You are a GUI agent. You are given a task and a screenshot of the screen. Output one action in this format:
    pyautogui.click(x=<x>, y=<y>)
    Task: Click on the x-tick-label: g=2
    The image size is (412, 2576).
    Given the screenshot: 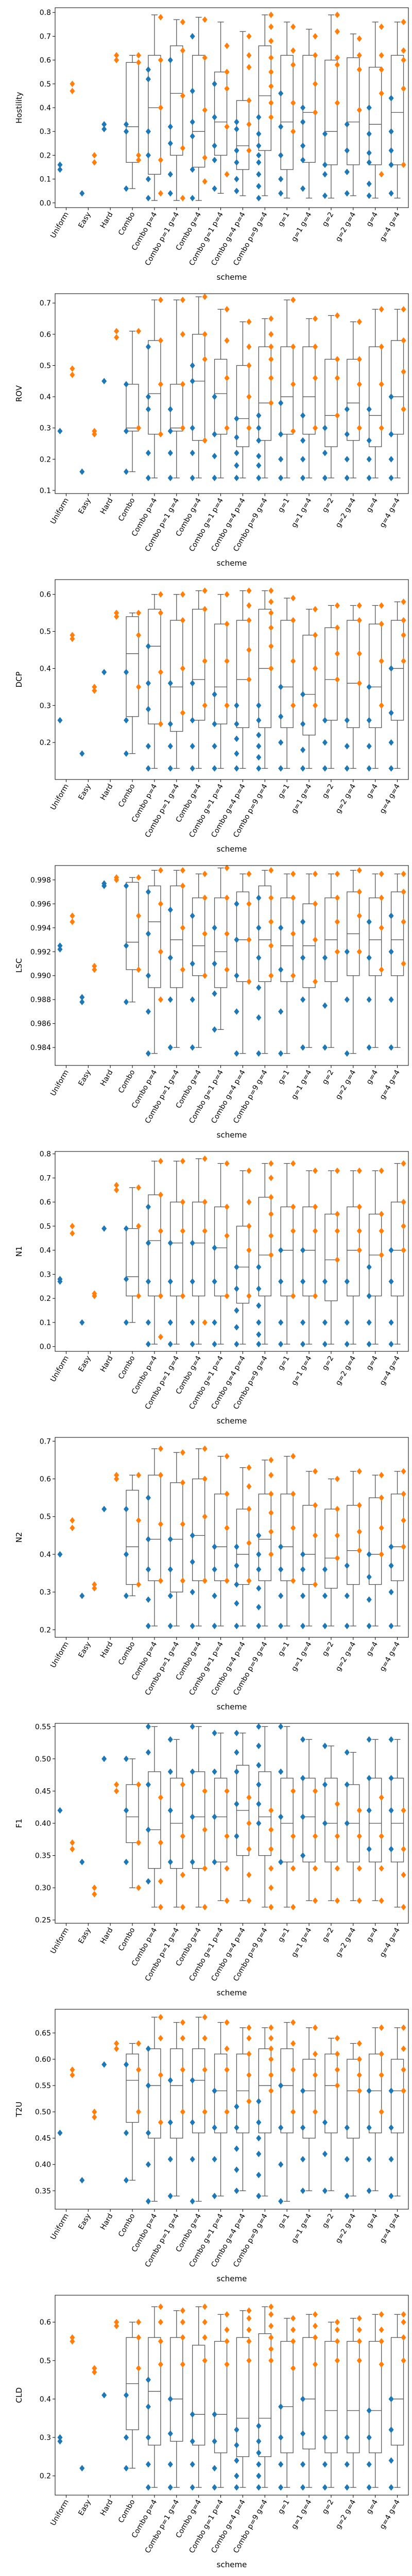 What is the action you would take?
    pyautogui.click(x=328, y=1363)
    